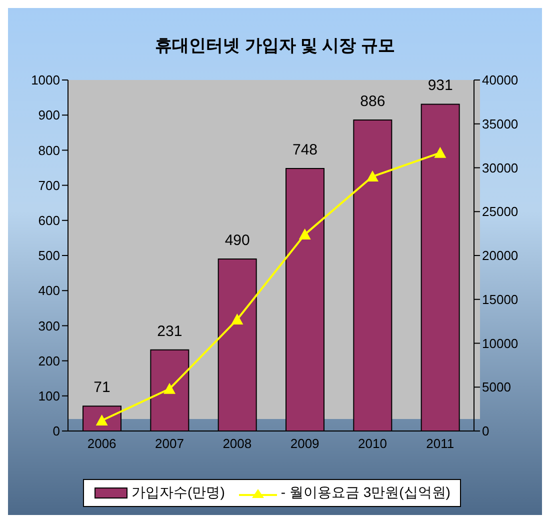  Describe the element at coordinates (101, 444) in the screenshot. I see `x-tick-label: 2006` at that location.